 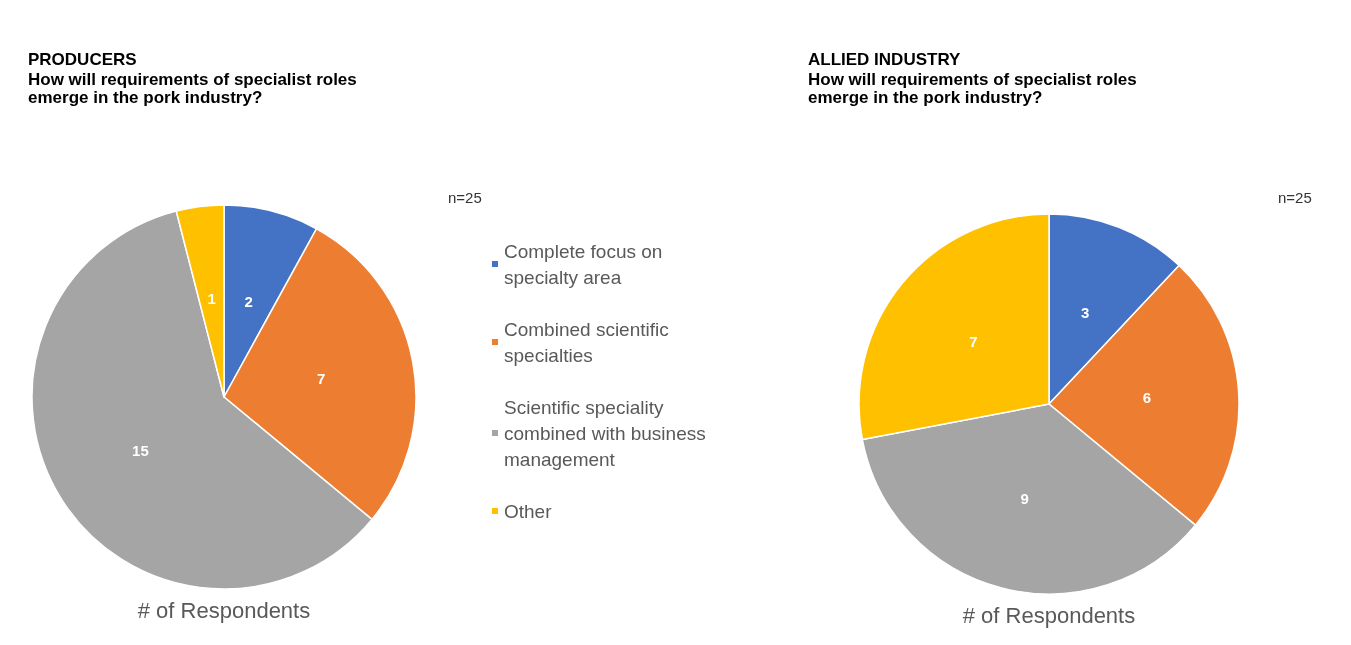 What do you see at coordinates (528, 511) in the screenshot?
I see `legend-label: Other` at bounding box center [528, 511].